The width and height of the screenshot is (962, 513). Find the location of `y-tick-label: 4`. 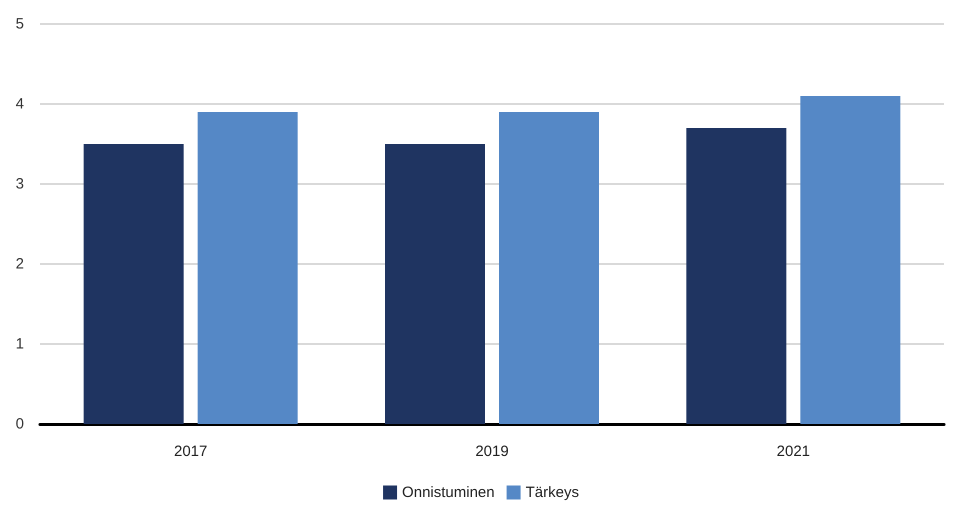

y-tick-label: 4 is located at coordinates (20, 104).